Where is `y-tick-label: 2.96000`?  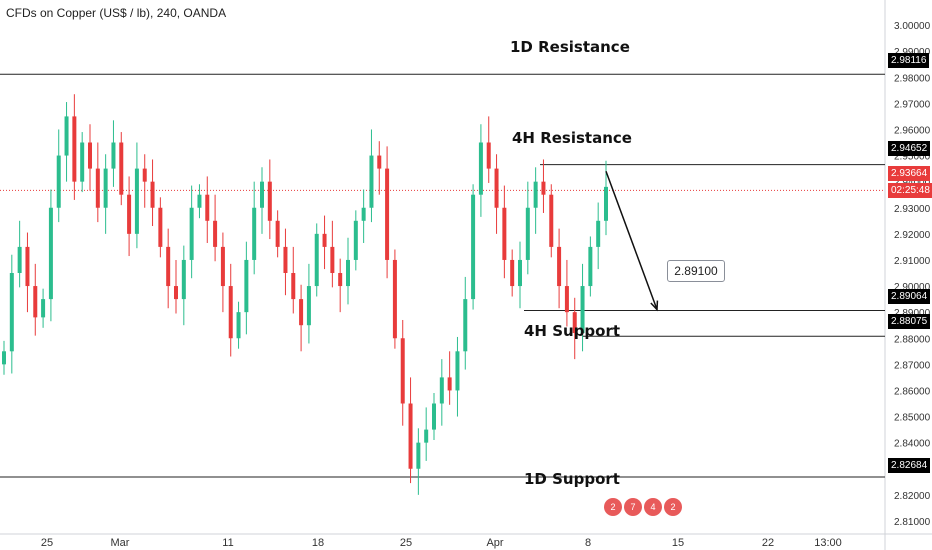
y-tick-label: 2.96000 is located at coordinates (912, 130).